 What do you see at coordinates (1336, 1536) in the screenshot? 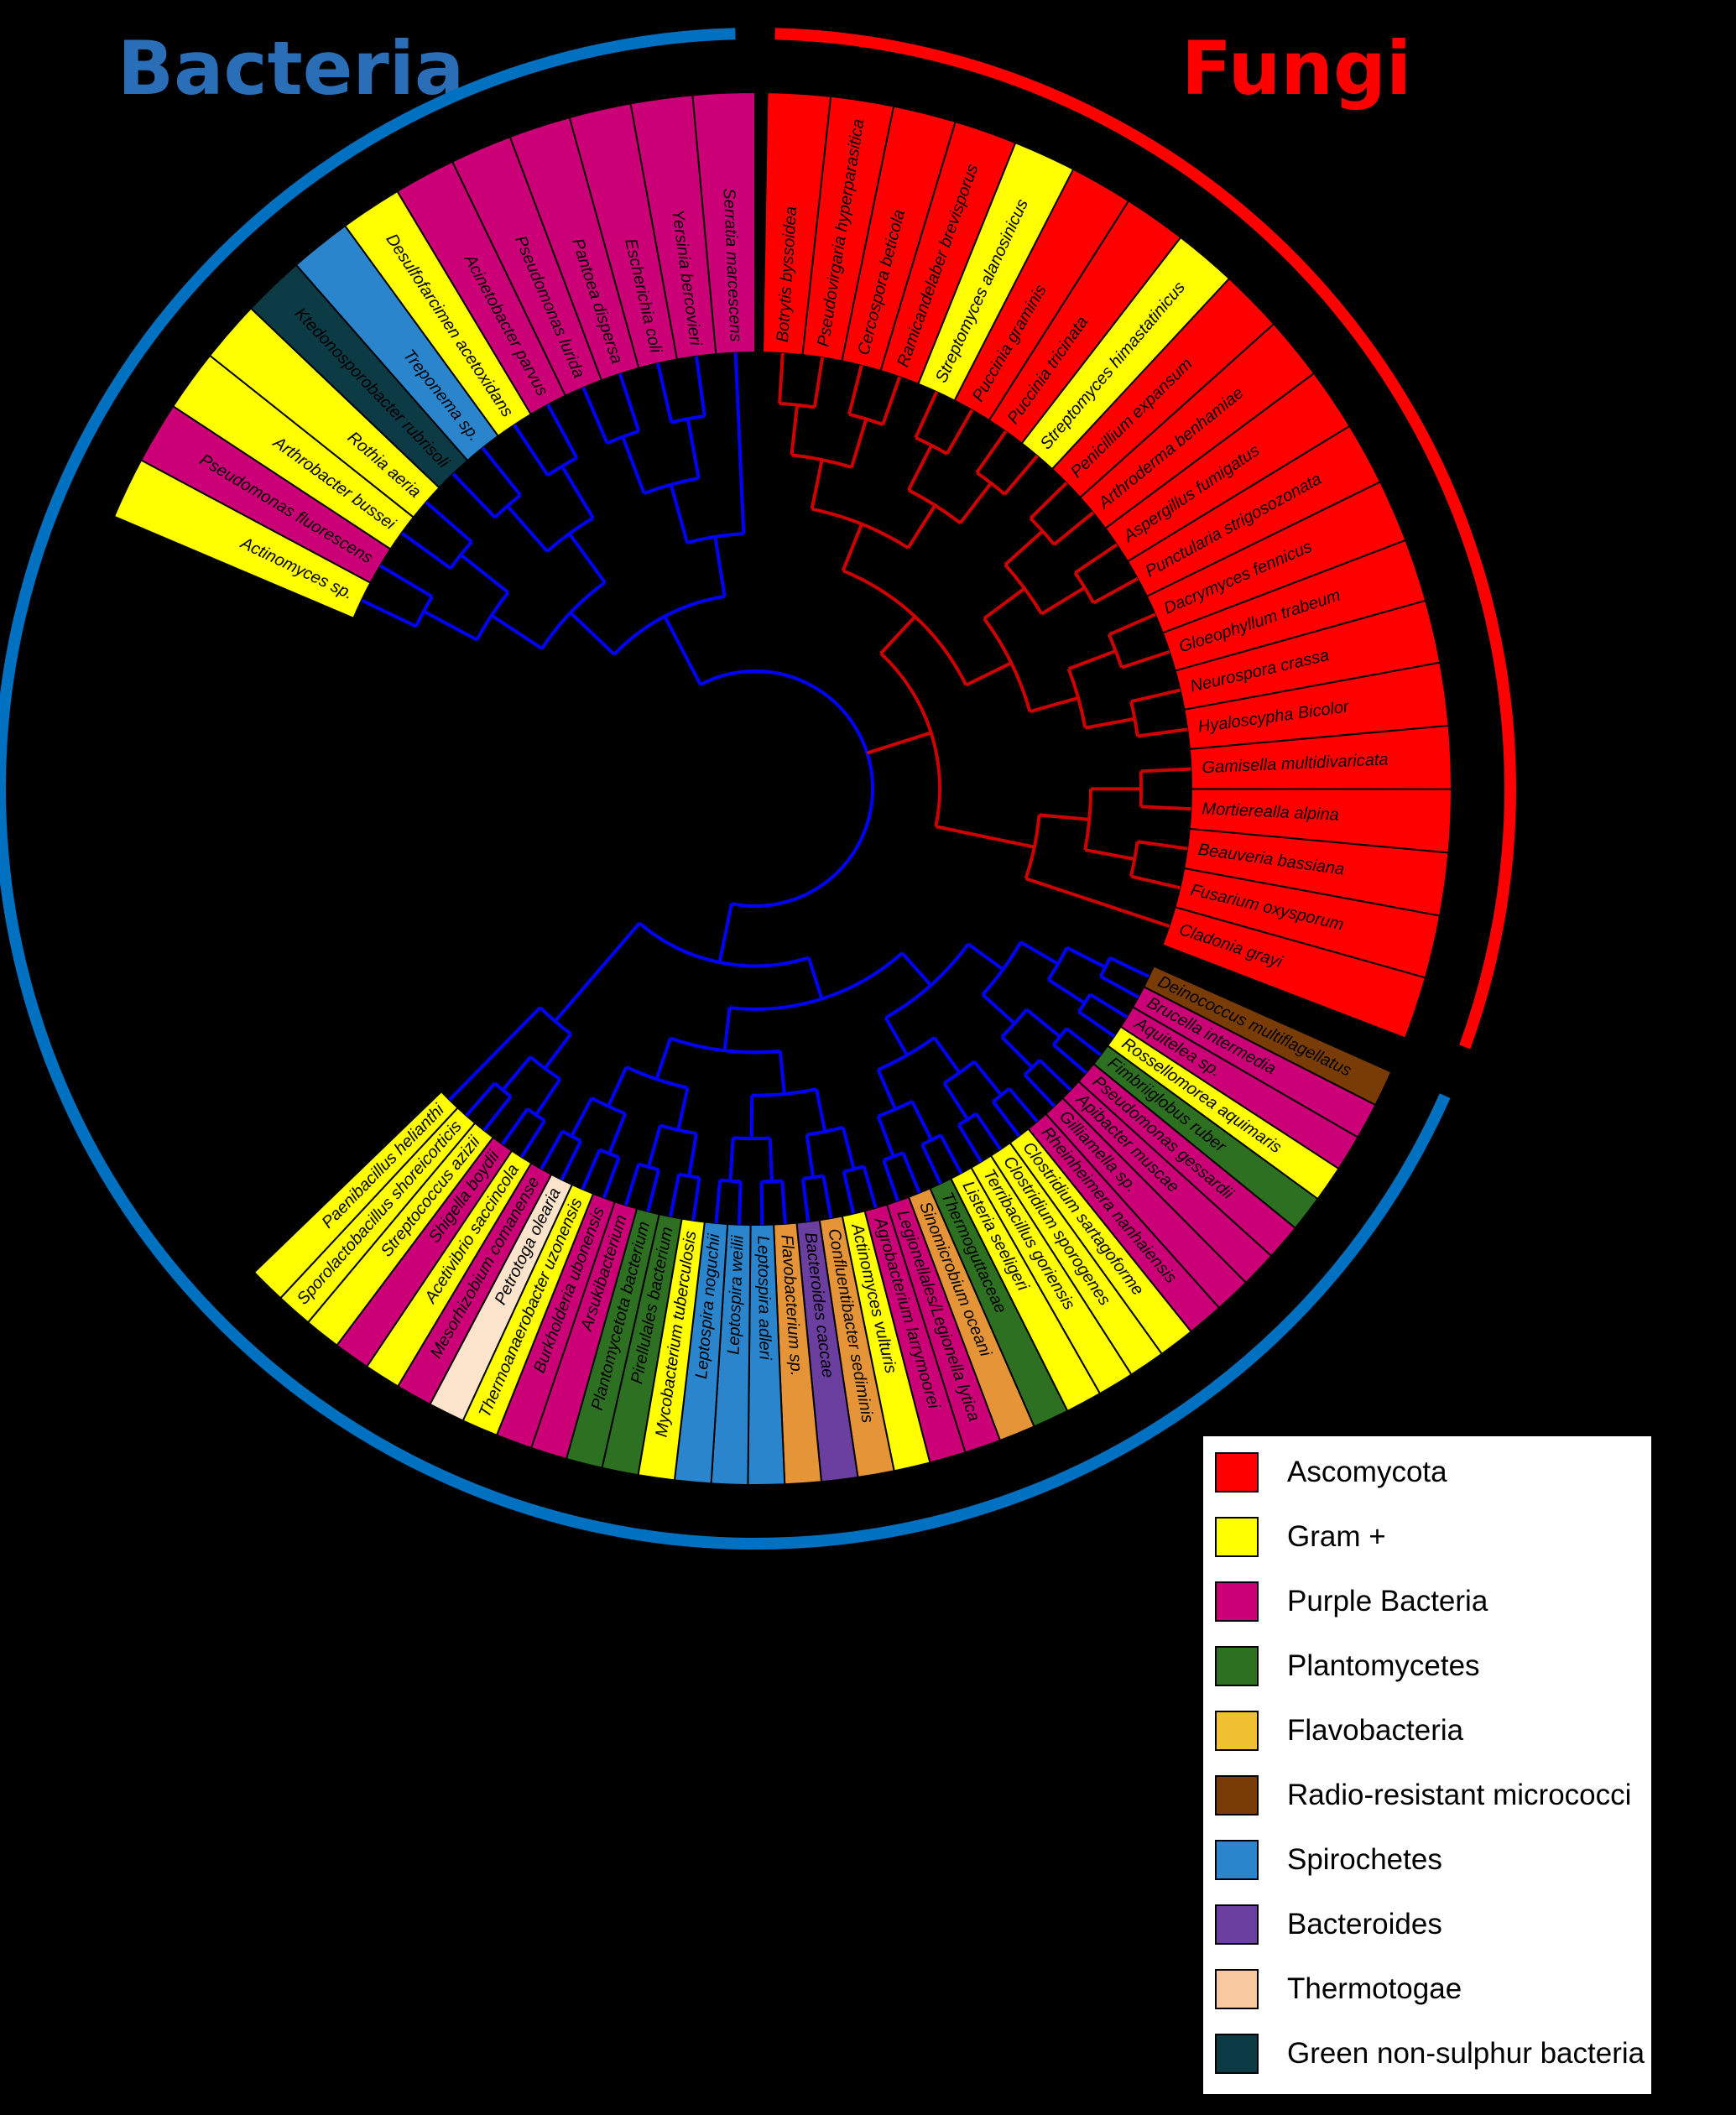
I see `legend-label: Gram +` at bounding box center [1336, 1536].